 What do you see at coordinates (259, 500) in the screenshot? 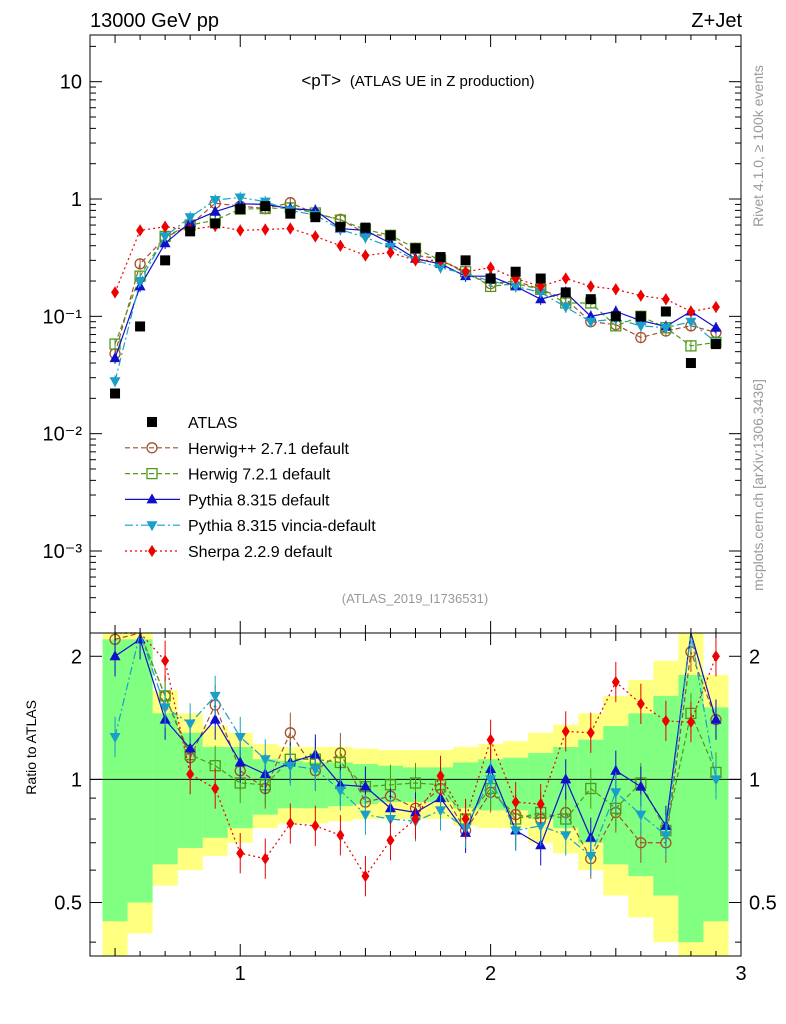
I see `legend-label: Pythia 8.315 default` at bounding box center [259, 500].